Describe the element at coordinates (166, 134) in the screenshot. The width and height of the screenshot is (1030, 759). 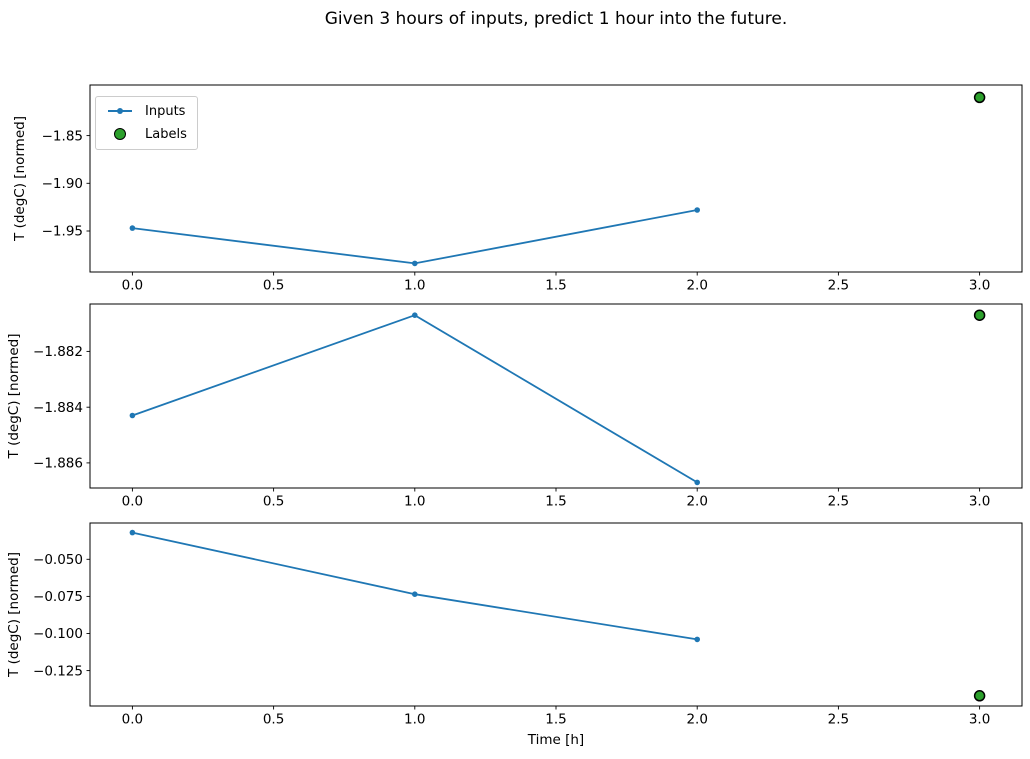
I see `legend-label-labels: Labels` at that location.